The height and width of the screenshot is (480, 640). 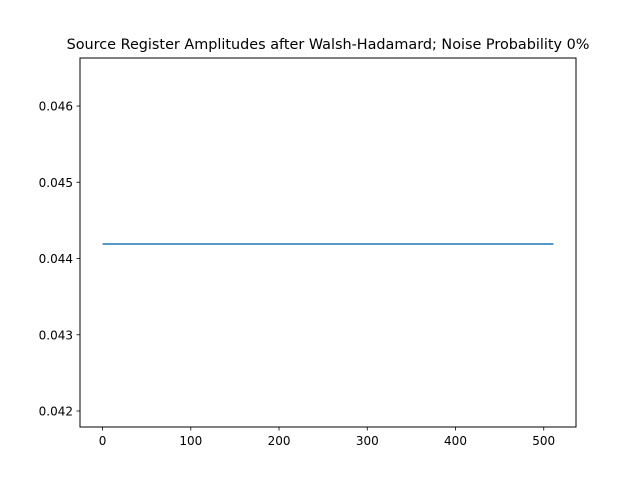 I want to click on y-tick-label: 0.042, so click(x=56, y=411).